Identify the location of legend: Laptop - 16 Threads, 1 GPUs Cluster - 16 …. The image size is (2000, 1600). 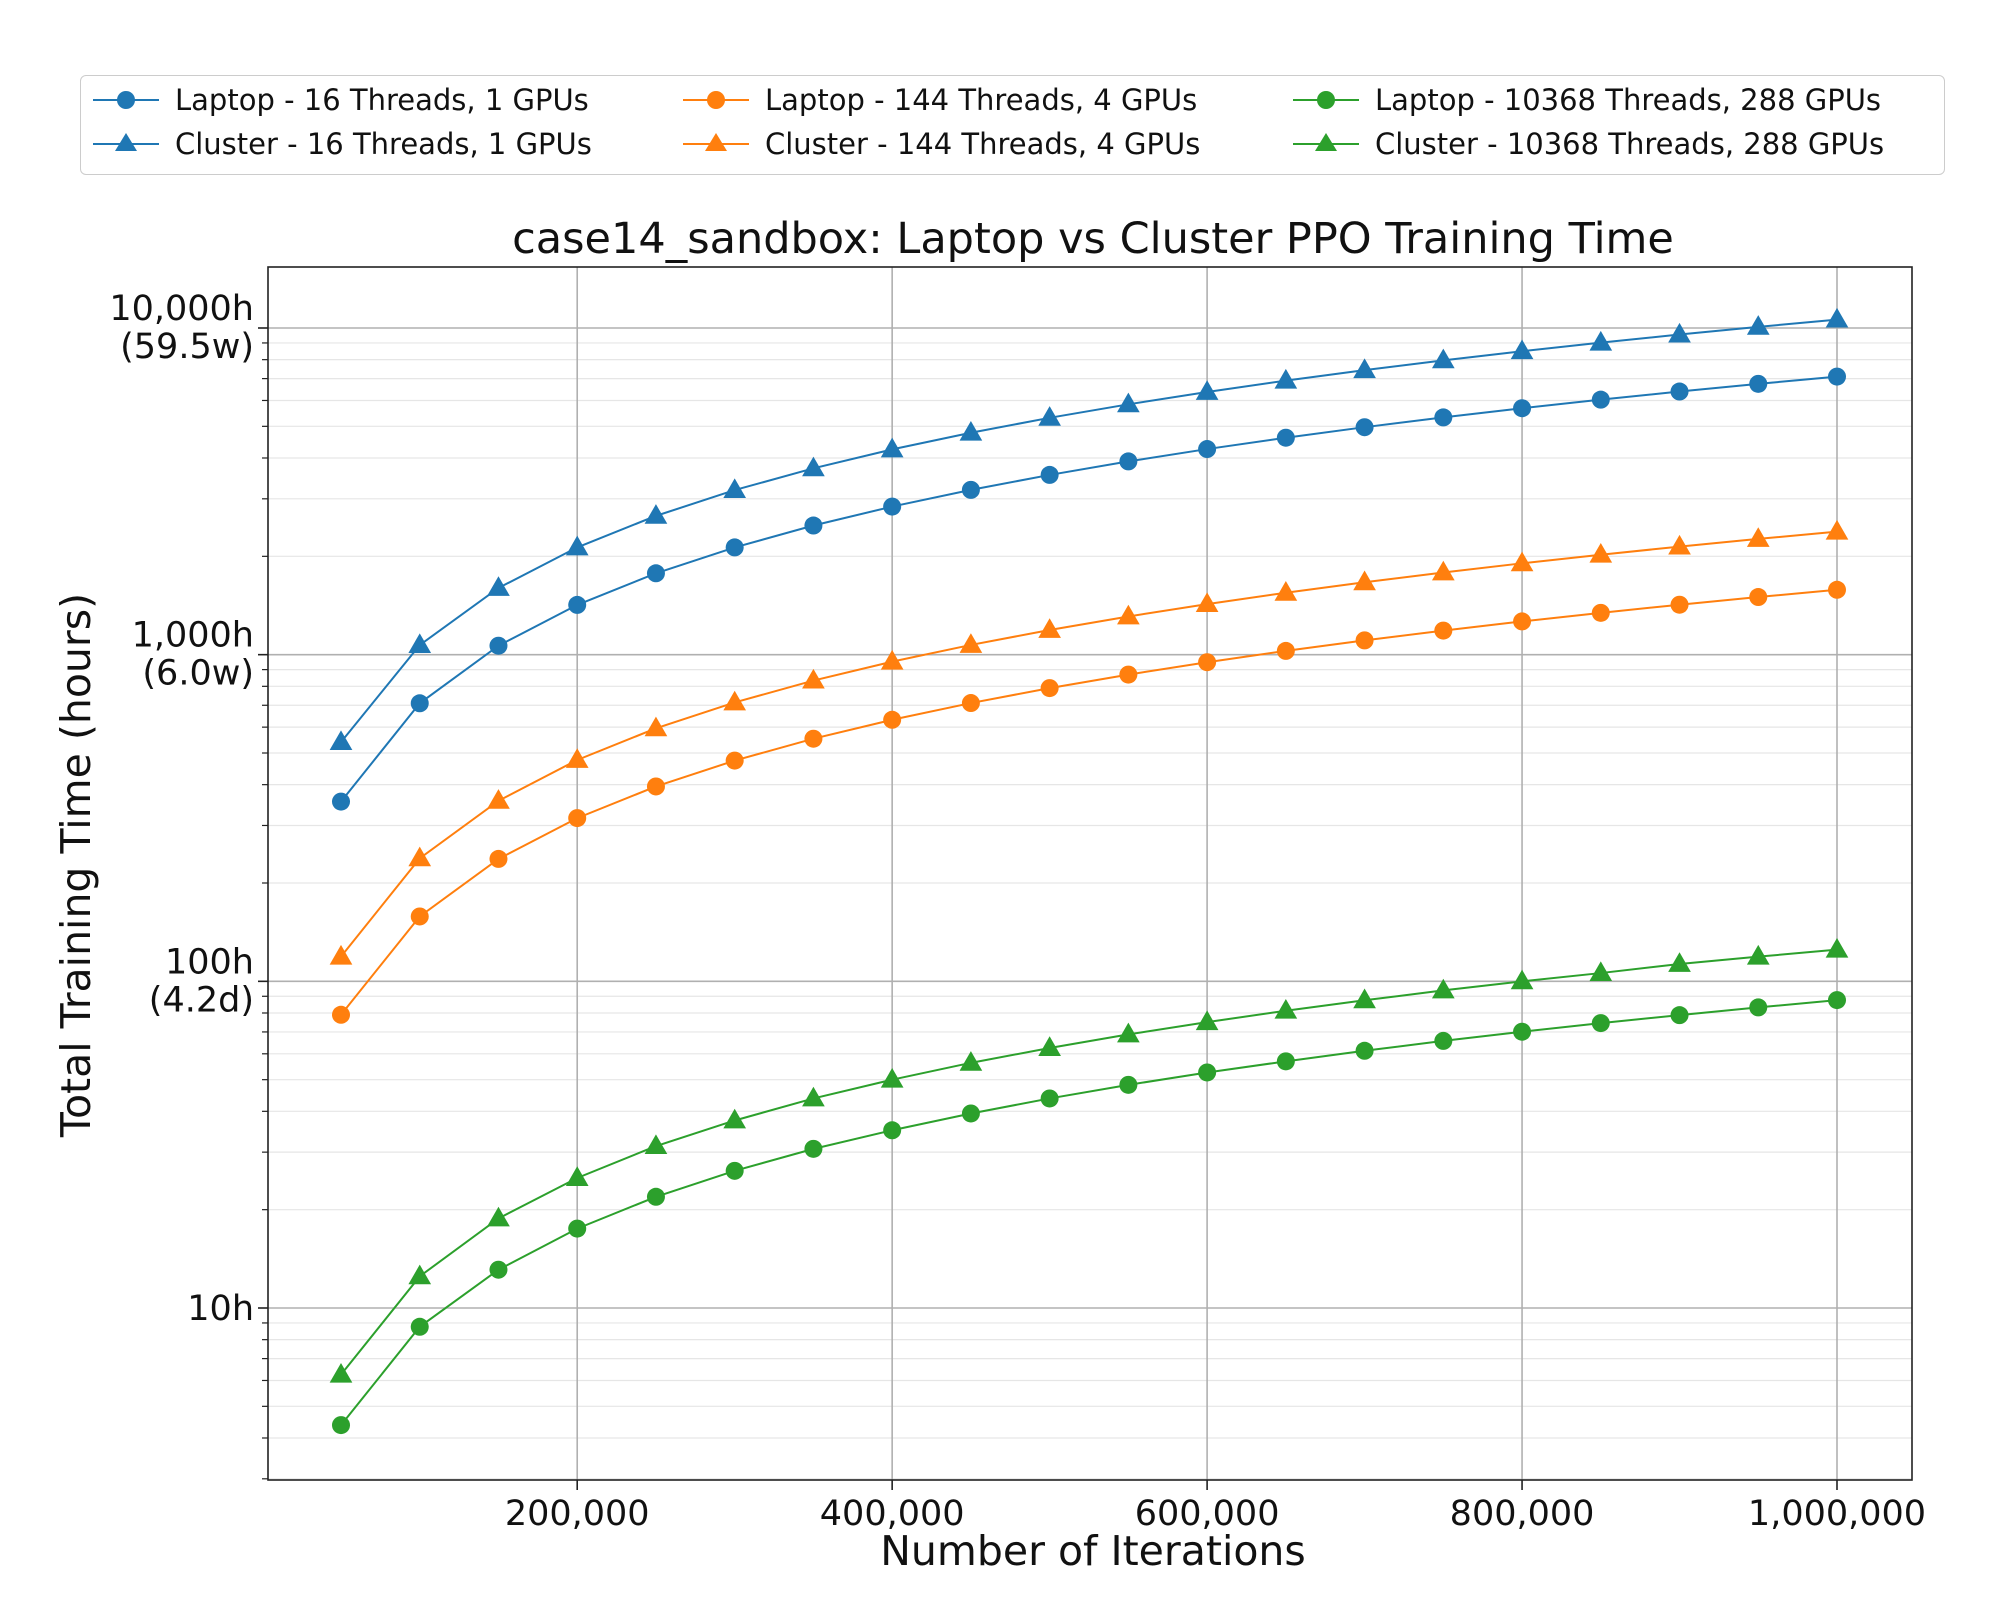
(1012, 125).